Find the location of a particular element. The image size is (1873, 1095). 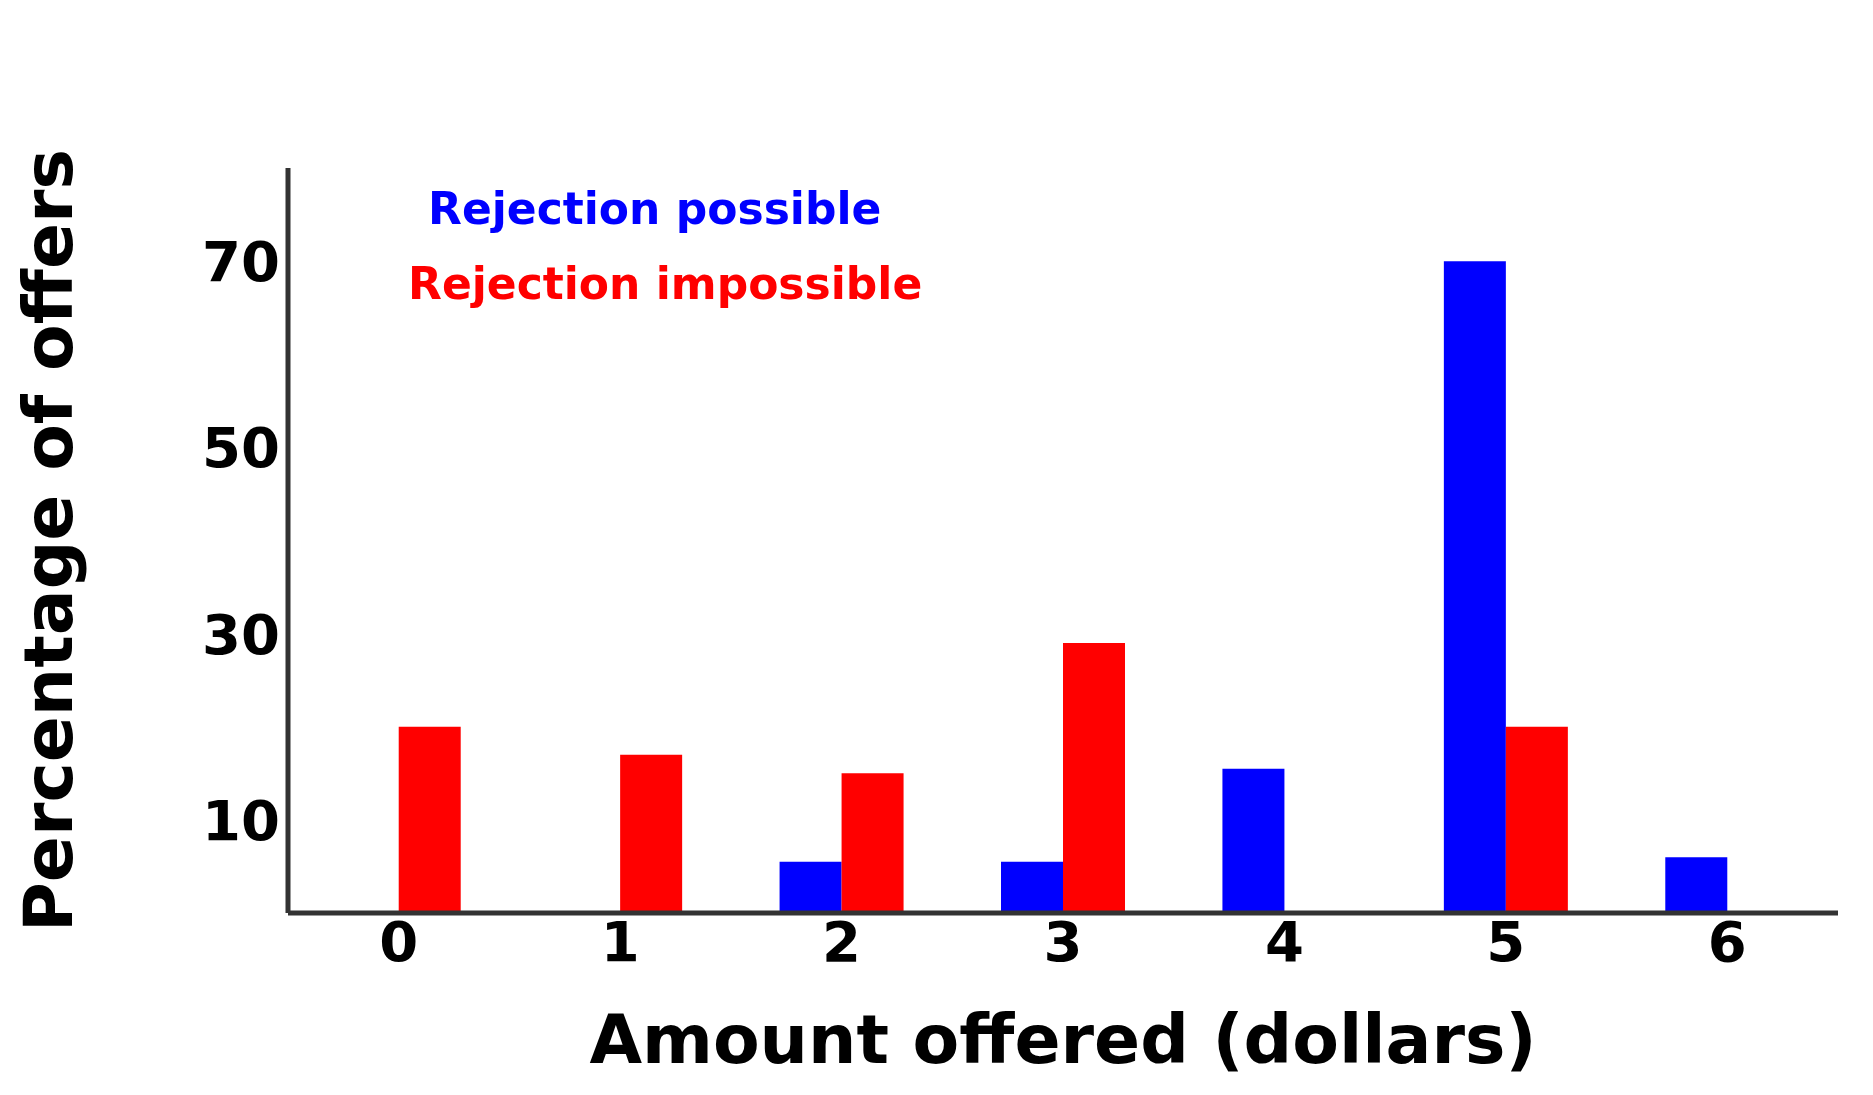

x-tick-label: 2 is located at coordinates (842, 941).